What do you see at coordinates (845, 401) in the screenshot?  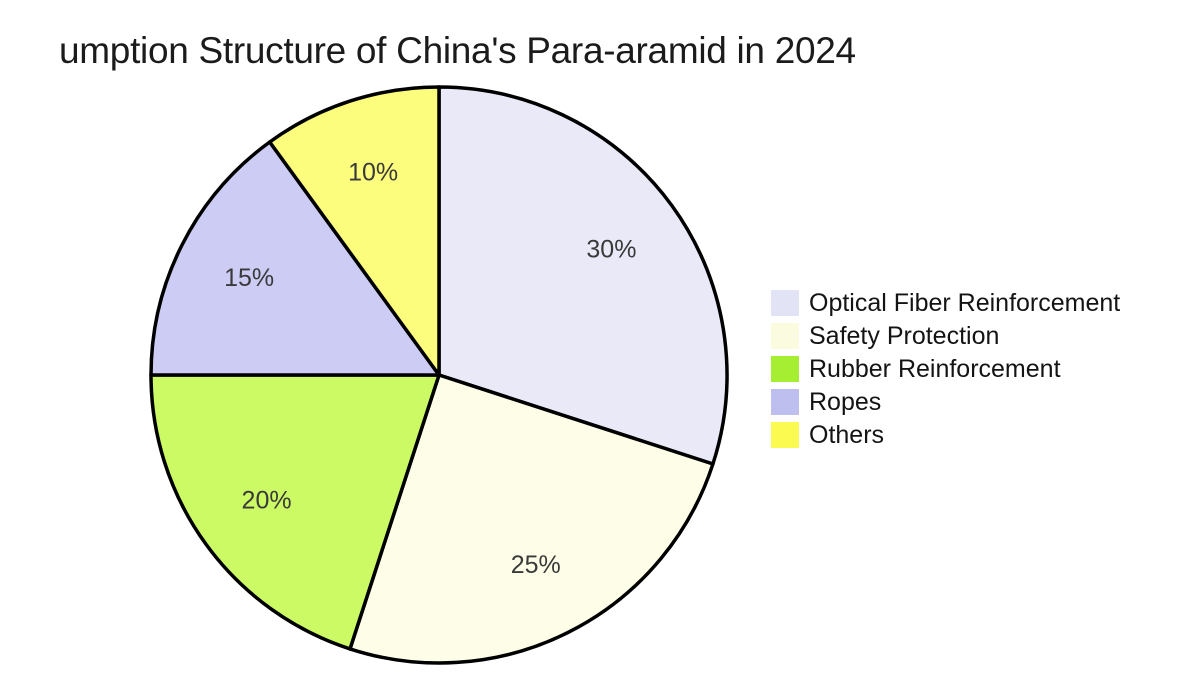 I see `legend-label: Ropes` at bounding box center [845, 401].